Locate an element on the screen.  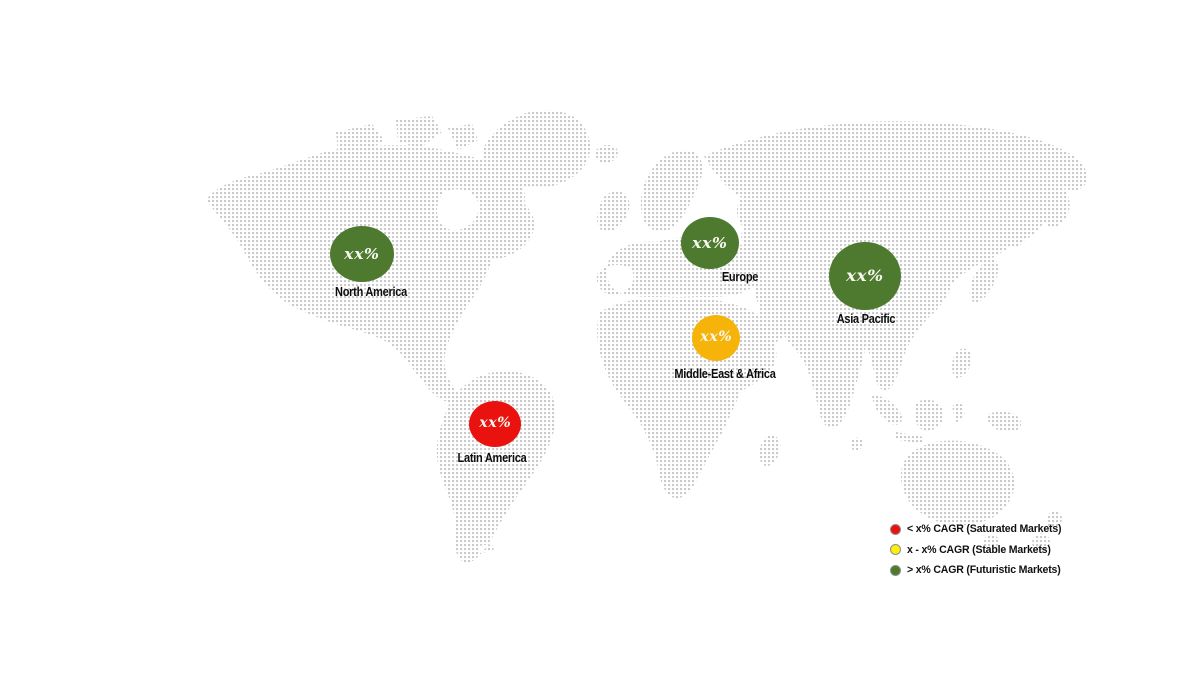
region-bubble-middle-east-africa: xx% is located at coordinates (716, 338).